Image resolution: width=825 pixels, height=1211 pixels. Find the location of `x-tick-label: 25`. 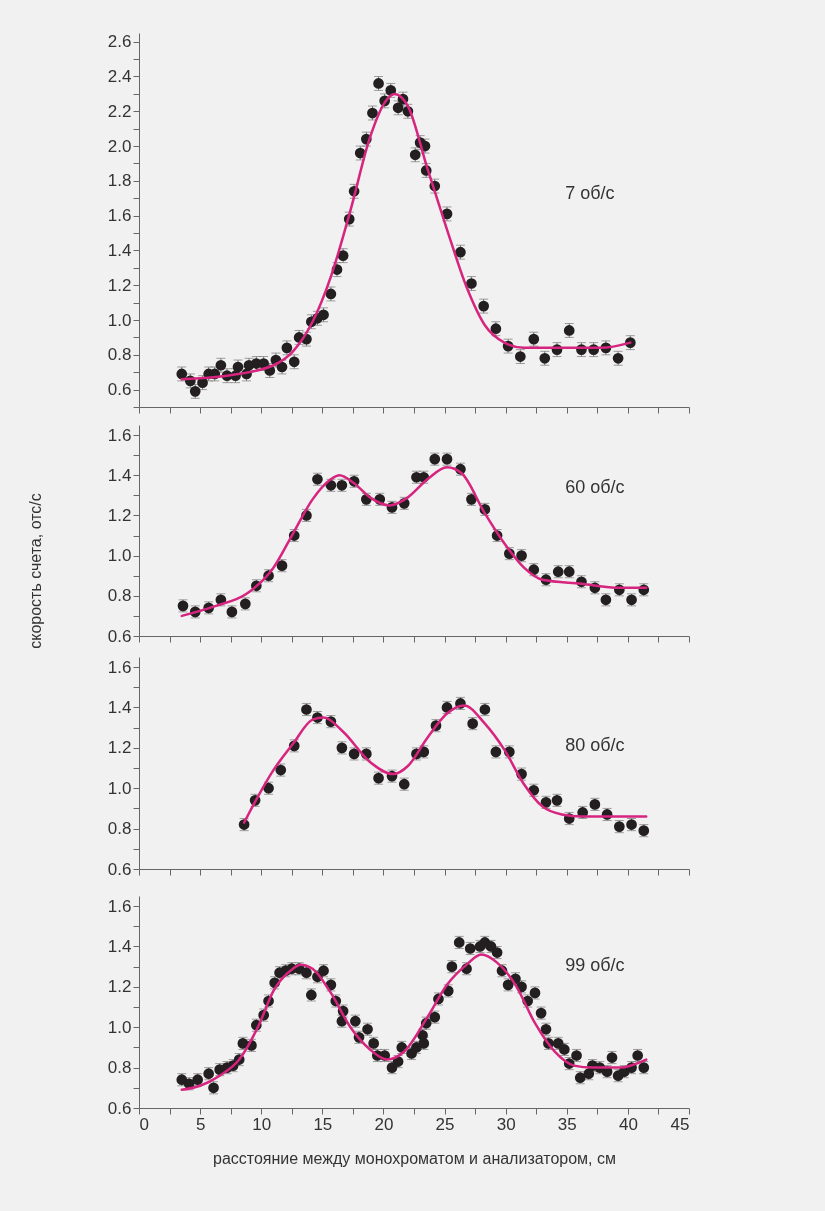

x-tick-label: 25 is located at coordinates (445, 1124).